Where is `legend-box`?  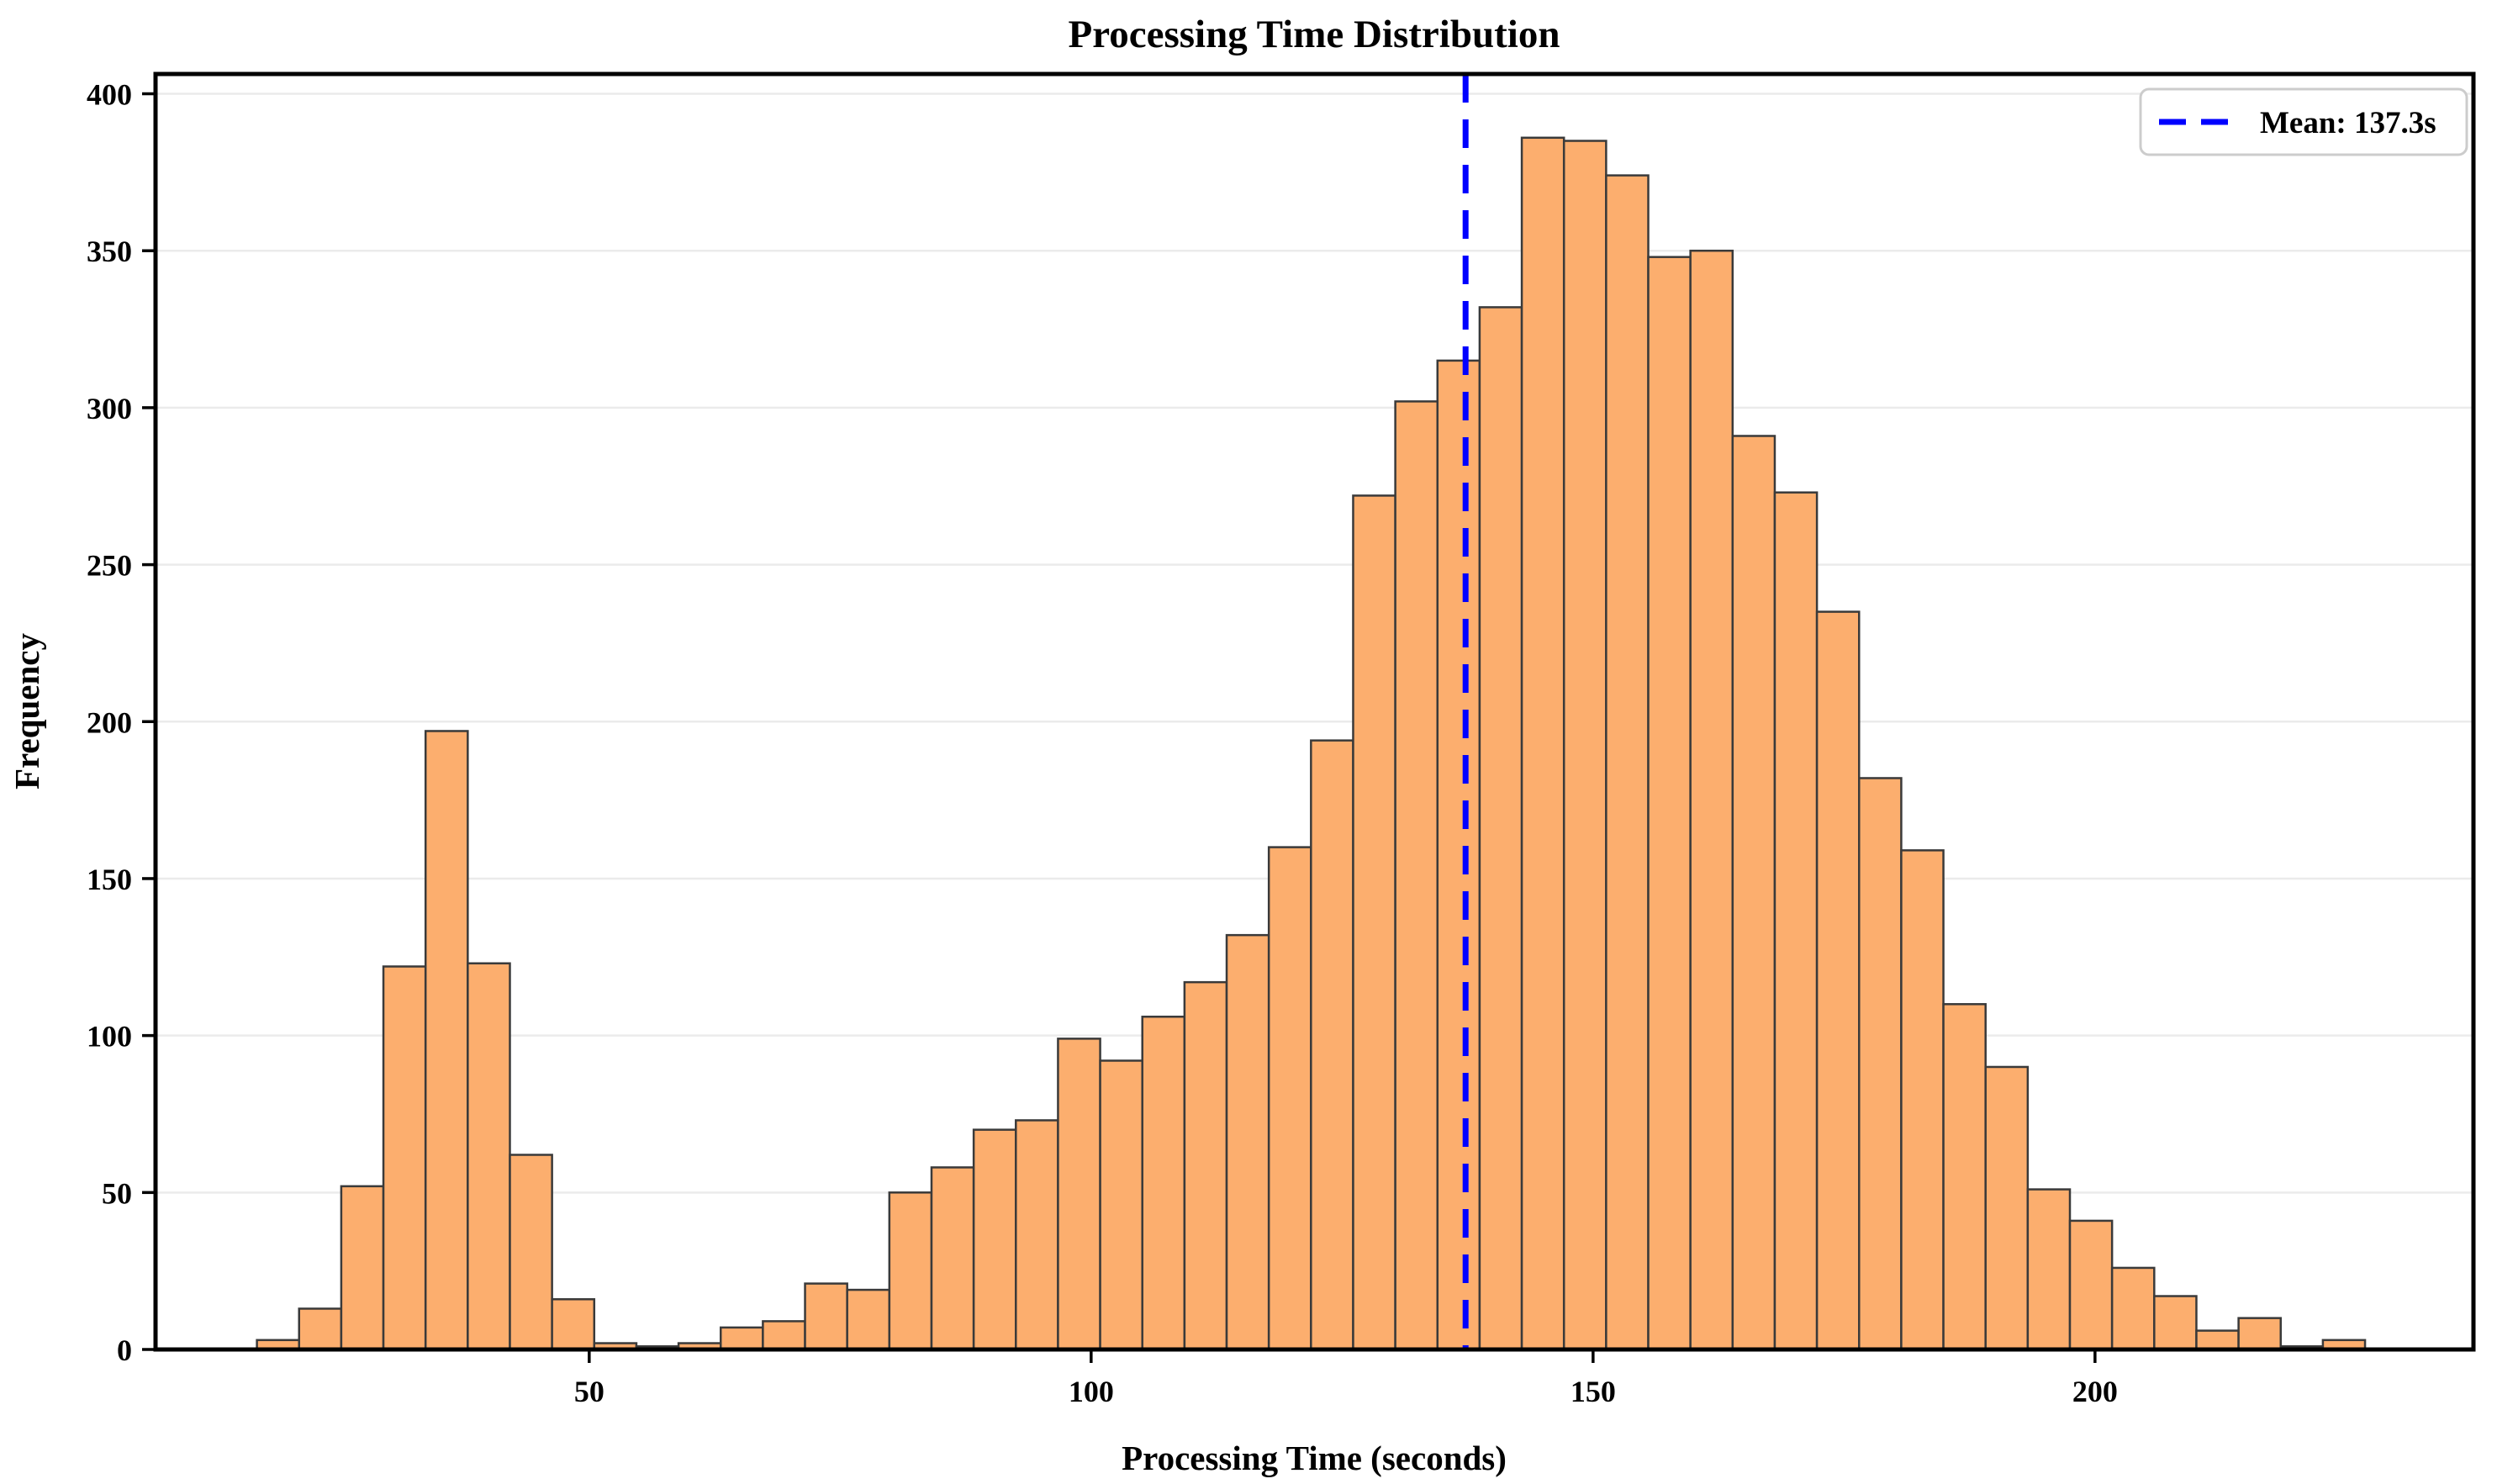 legend-box is located at coordinates (2303, 121).